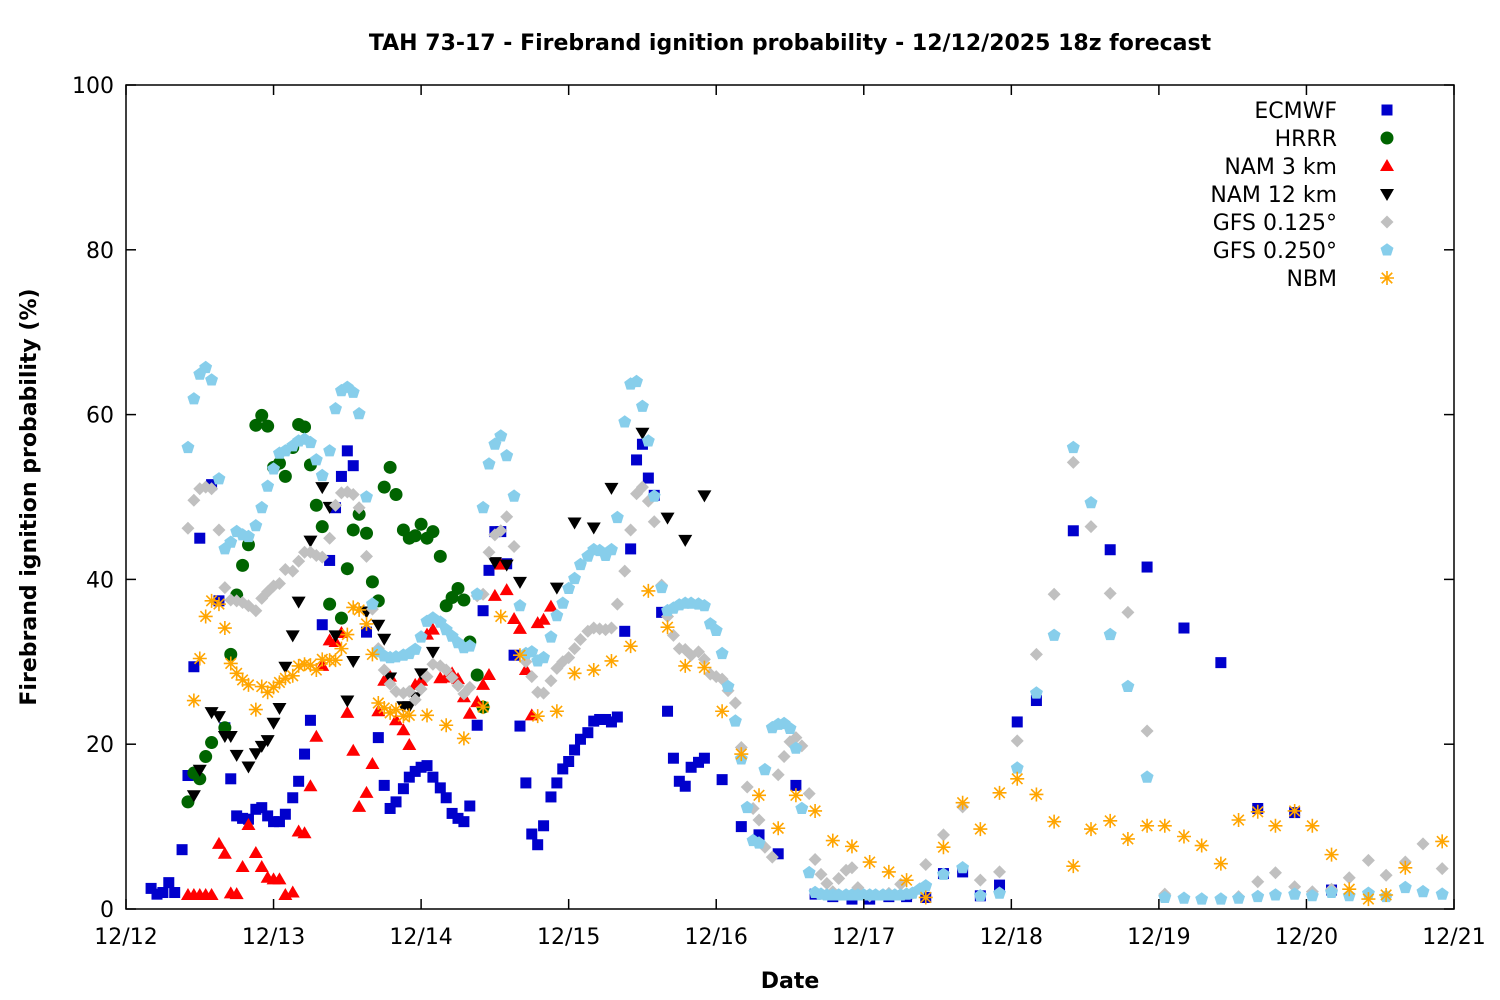  What do you see at coordinates (1275, 223) in the screenshot?
I see `legend-label: GFS 0.125°` at bounding box center [1275, 223].